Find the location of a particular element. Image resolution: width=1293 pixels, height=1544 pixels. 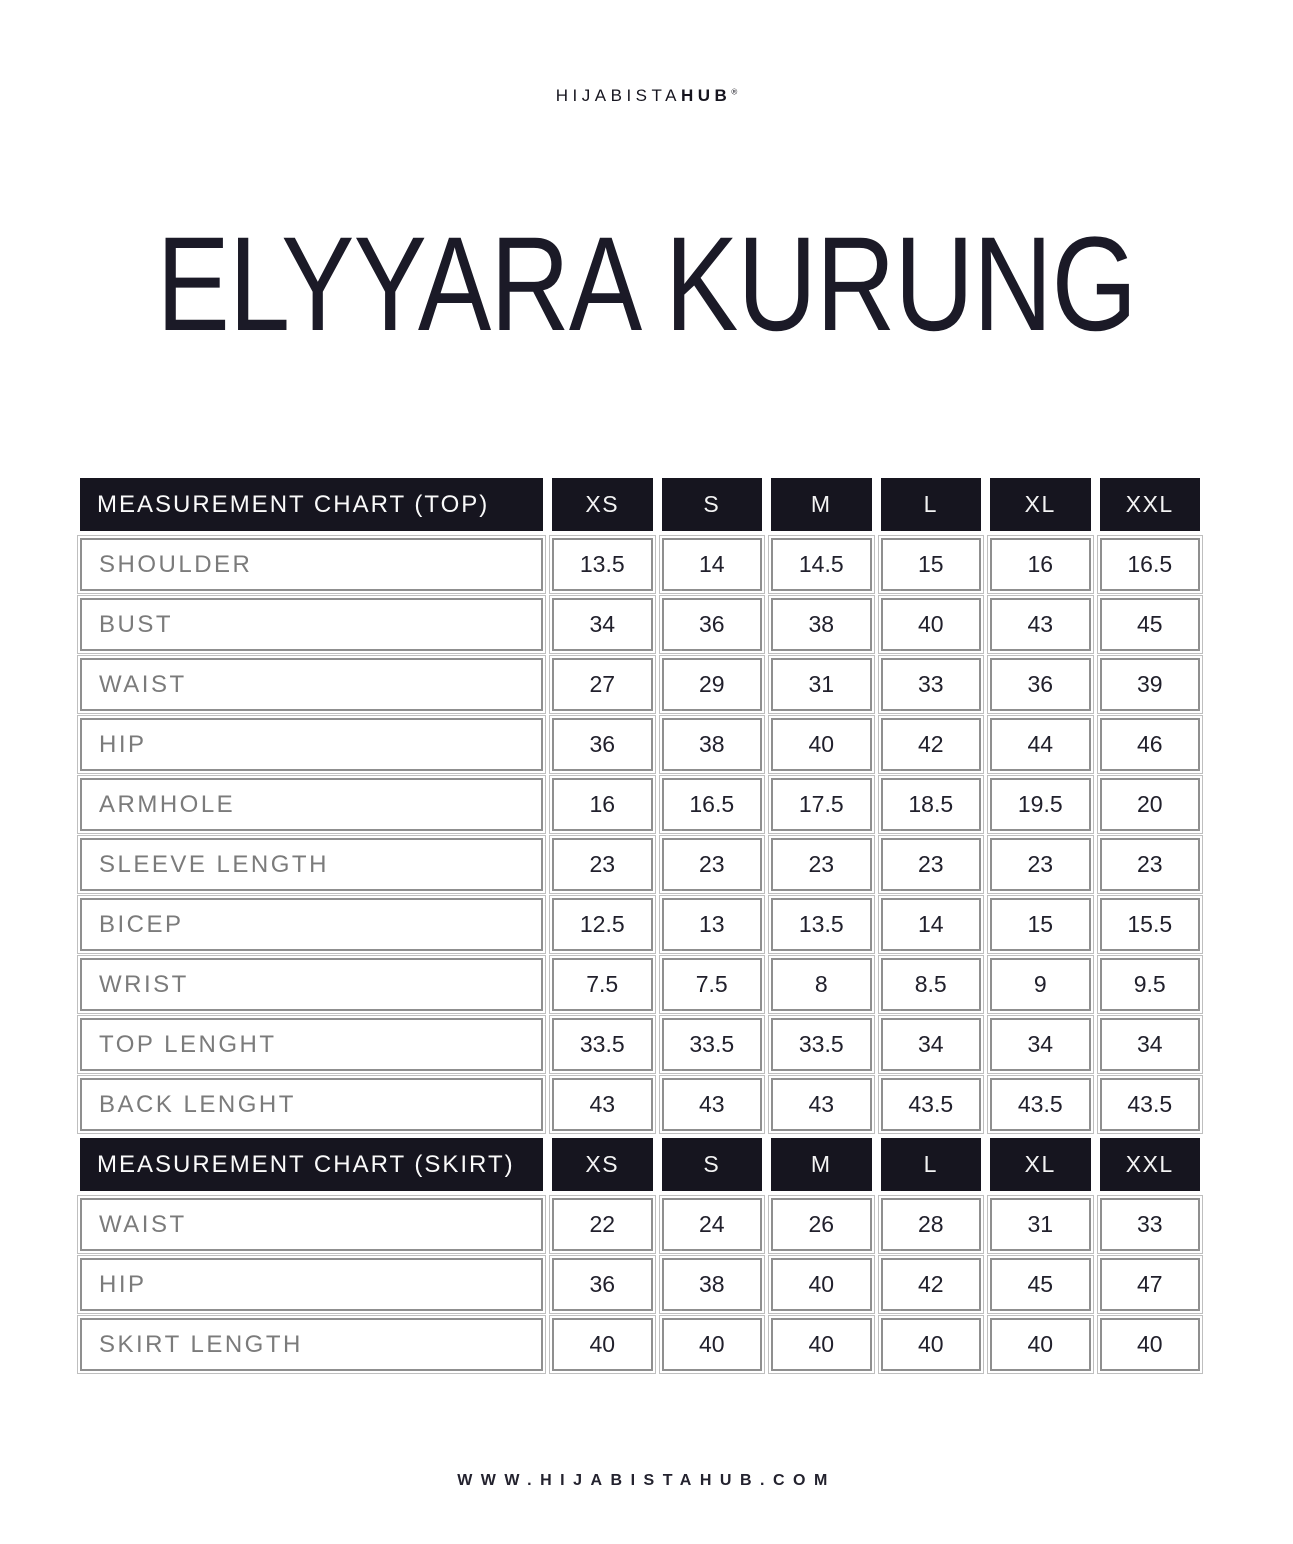

measurement-value: 15 is located at coordinates (1040, 924).